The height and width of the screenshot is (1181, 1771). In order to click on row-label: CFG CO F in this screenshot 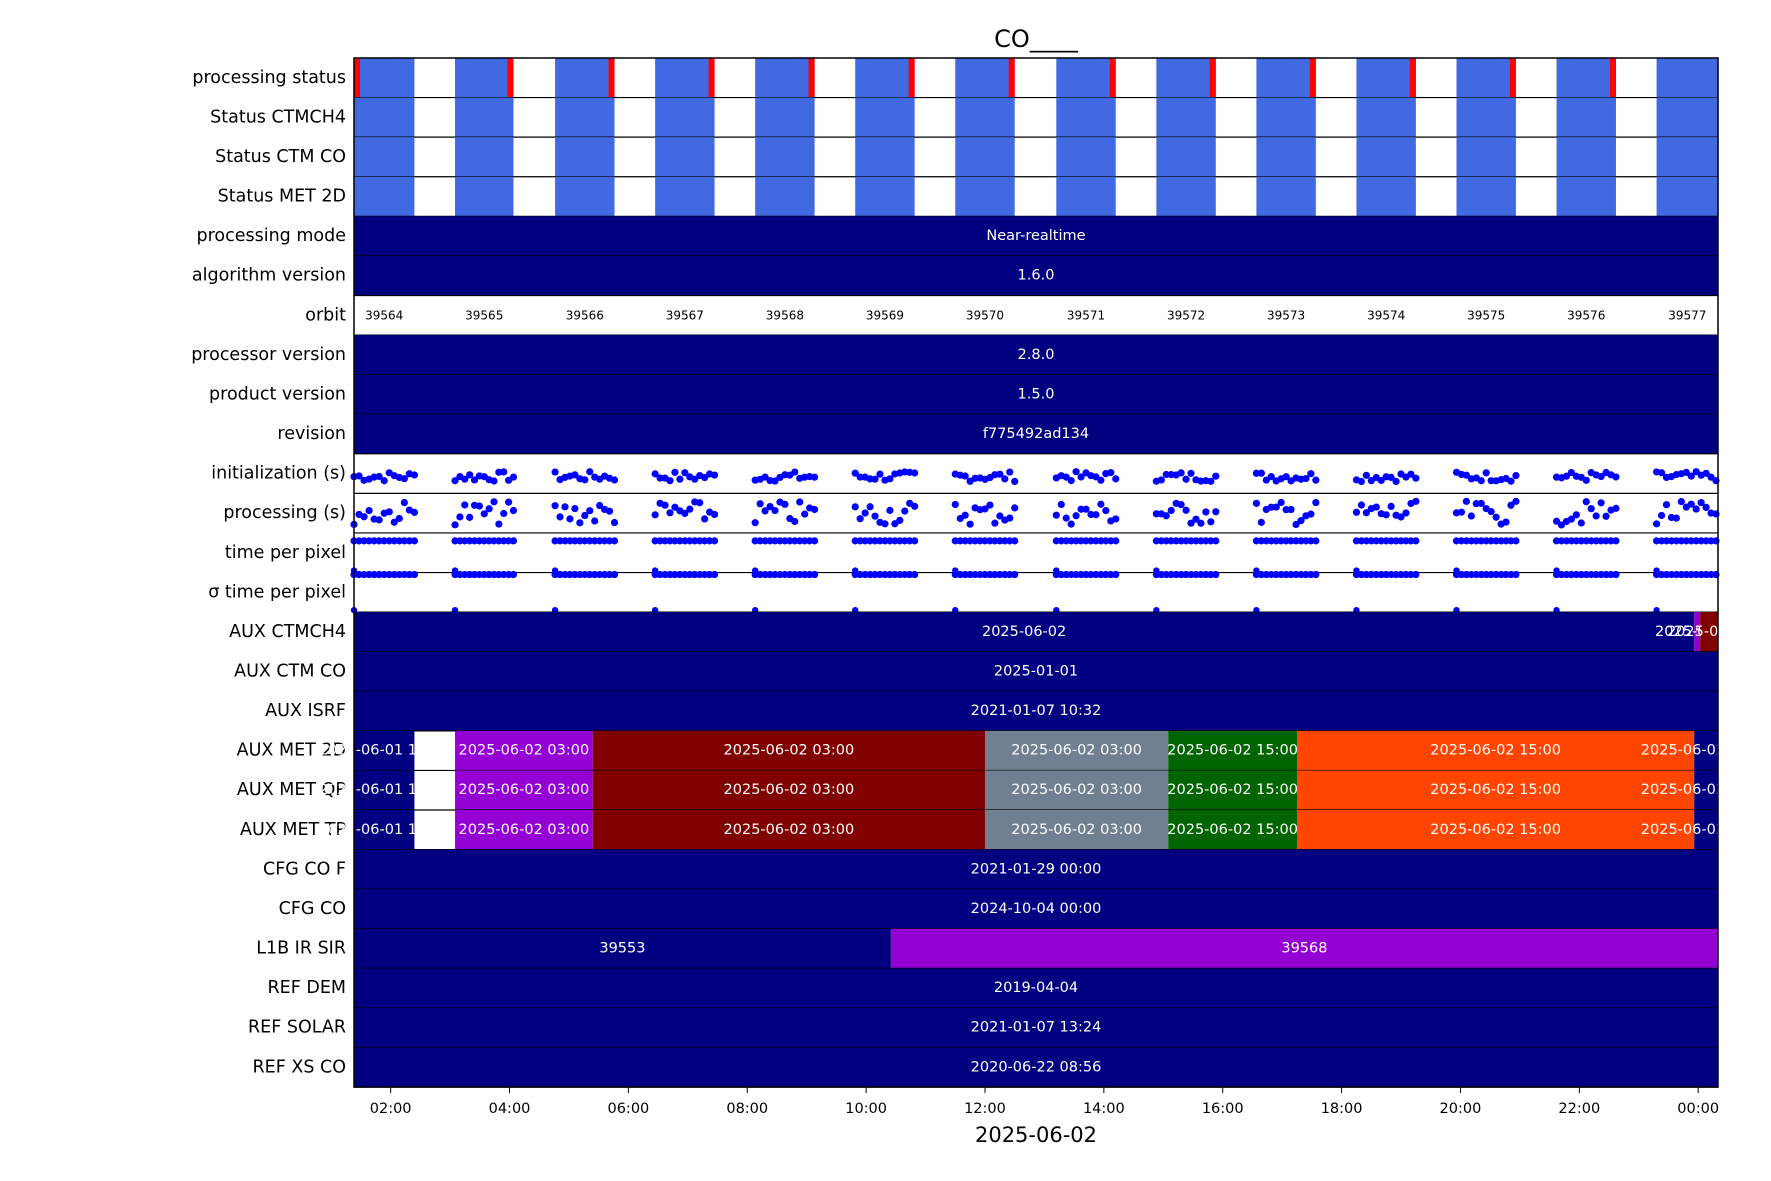, I will do `click(304, 869)`.